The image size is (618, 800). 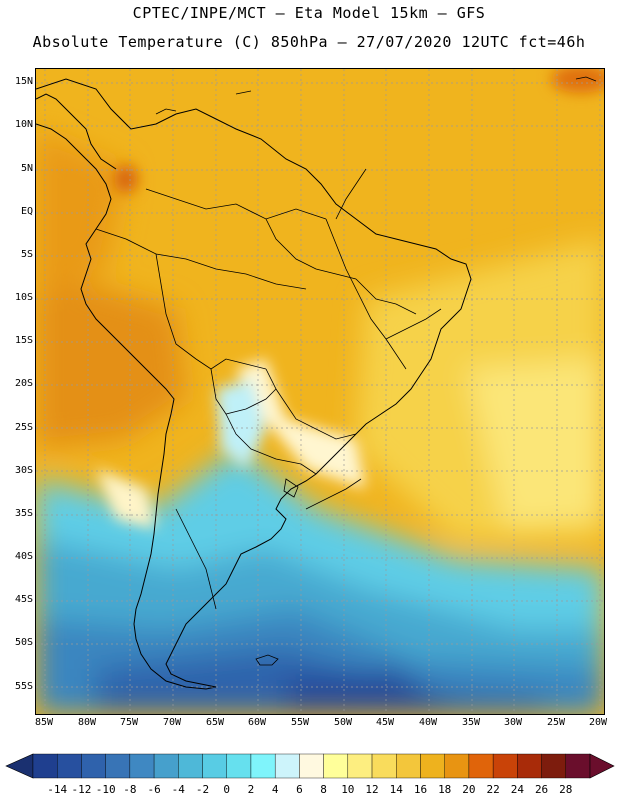 What do you see at coordinates (23, 599) in the screenshot?
I see `lat-label-45s: 45S` at bounding box center [23, 599].